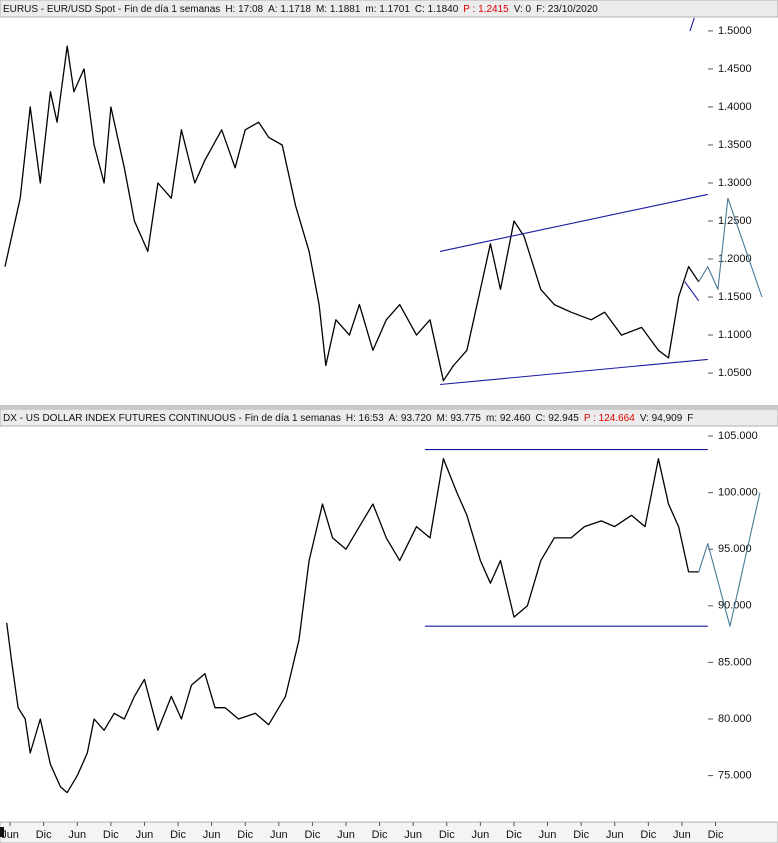  Describe the element at coordinates (738, 436) in the screenshot. I see `y-tick-label: 105.000` at that location.